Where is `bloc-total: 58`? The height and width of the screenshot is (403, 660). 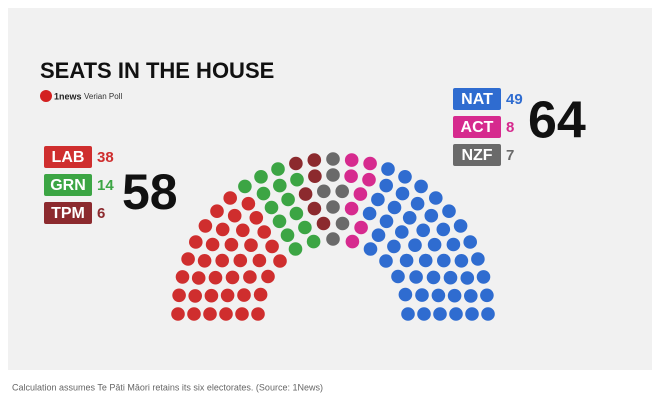
bloc-total: 58 is located at coordinates (150, 192).